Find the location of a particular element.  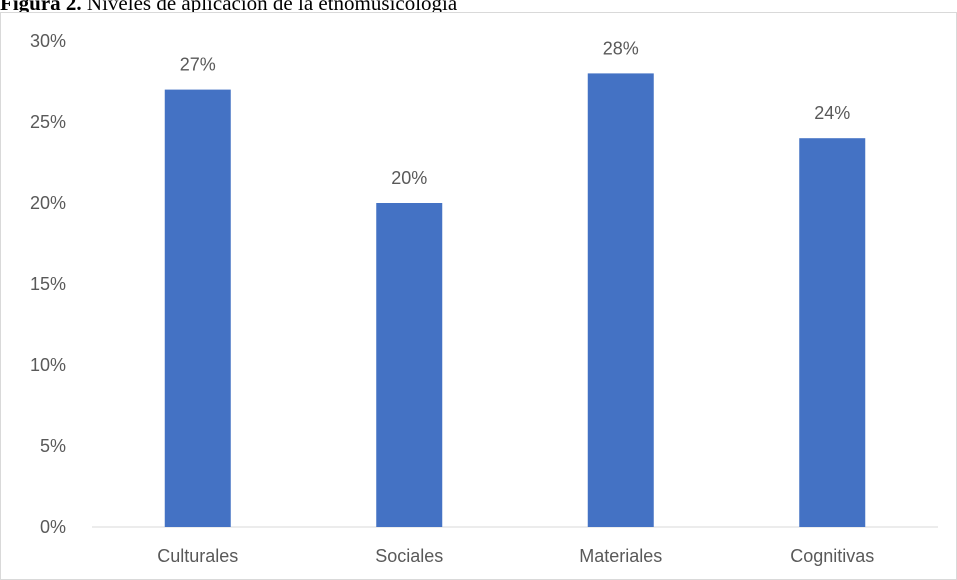

y-tick-label: 0% is located at coordinates (53, 527).